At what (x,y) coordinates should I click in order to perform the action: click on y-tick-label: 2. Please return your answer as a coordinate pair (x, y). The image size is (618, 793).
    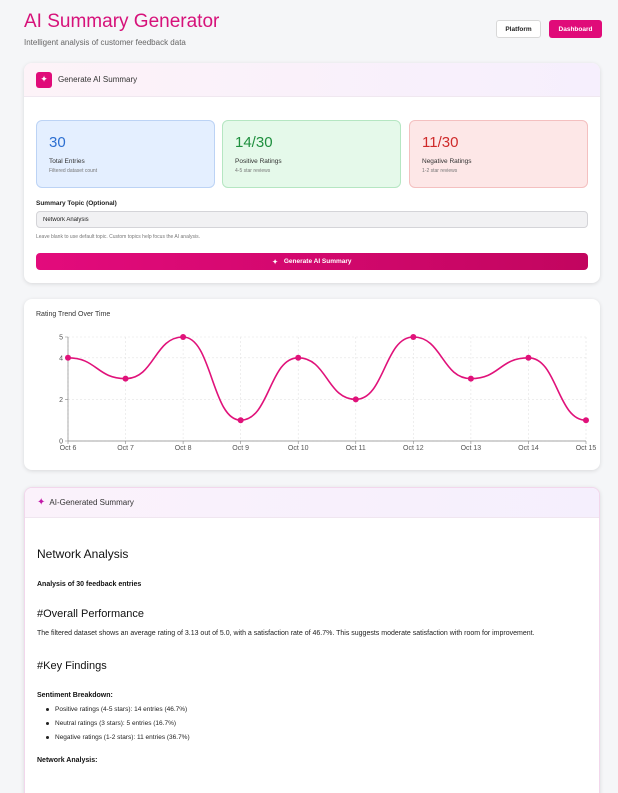
    Looking at the image, I should click on (61, 400).